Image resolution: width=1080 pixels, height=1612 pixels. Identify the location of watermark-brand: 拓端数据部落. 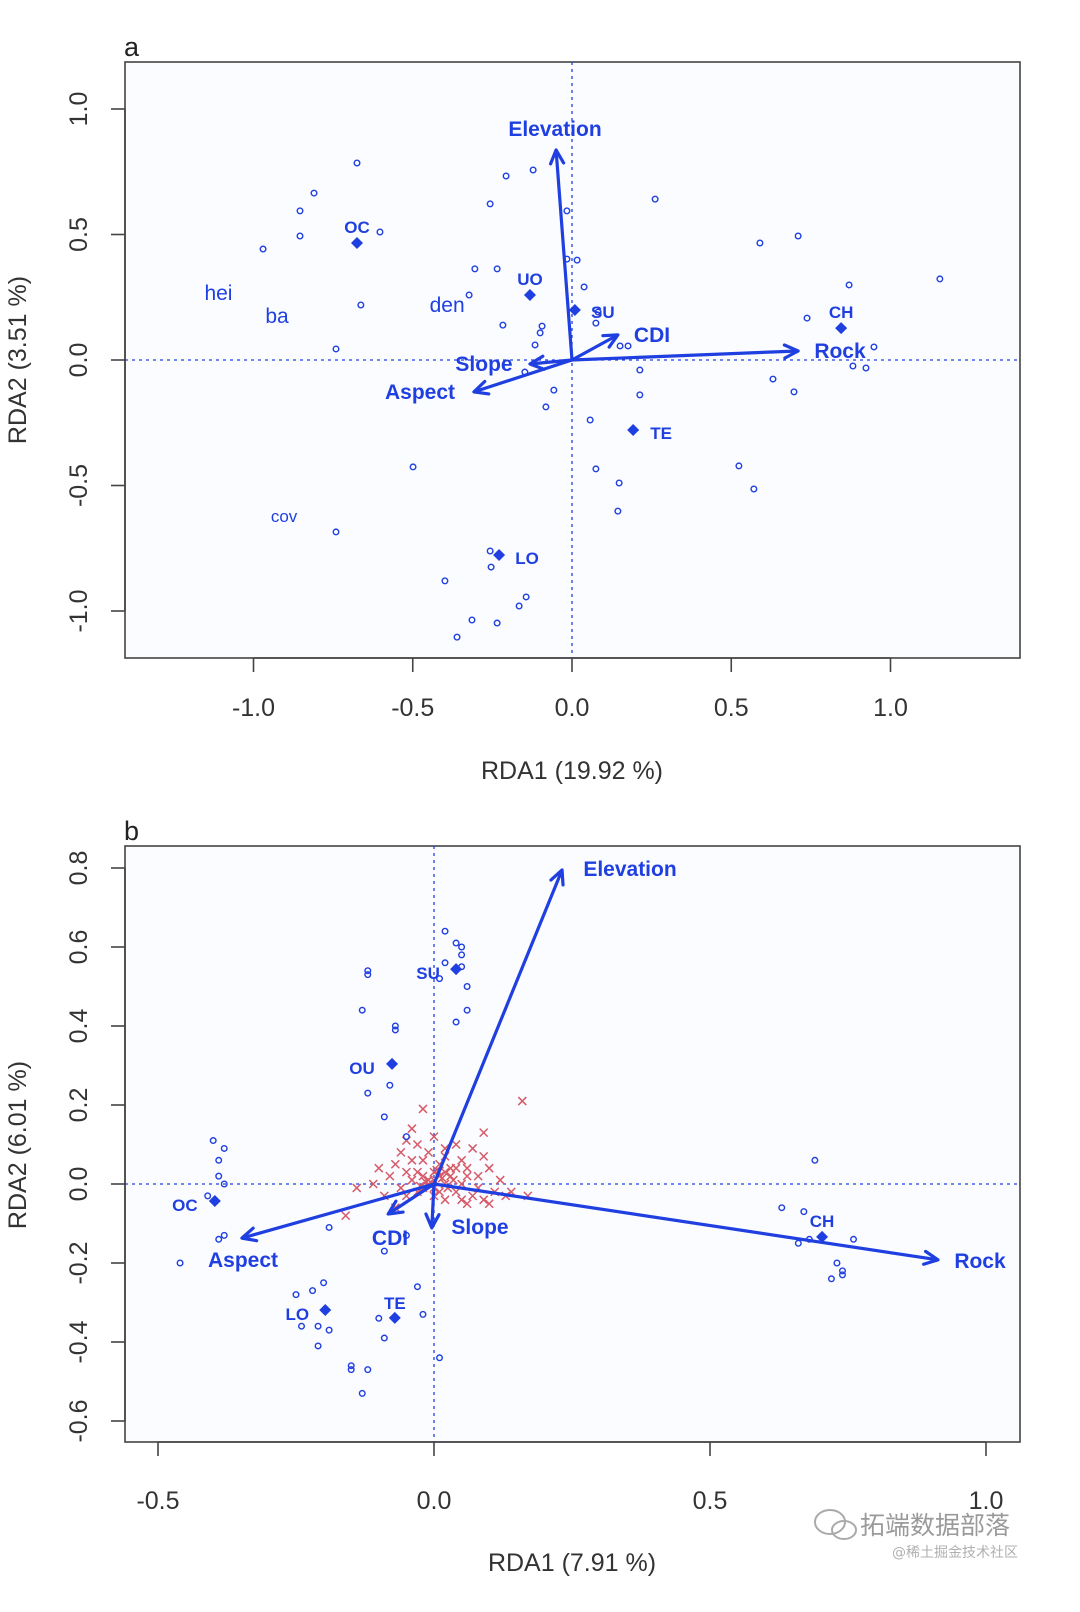
(935, 1525).